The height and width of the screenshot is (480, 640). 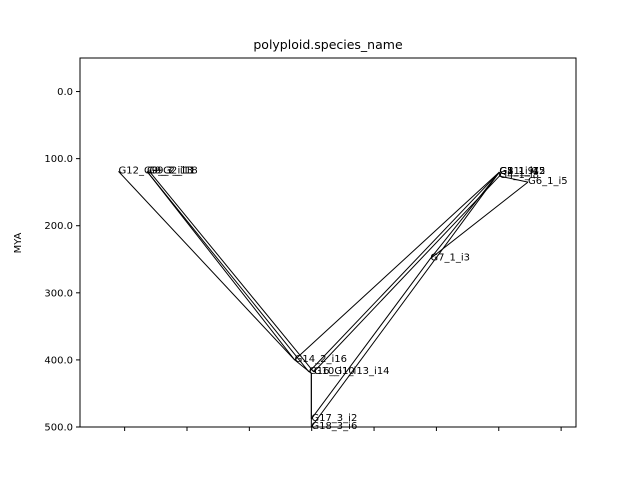 What do you see at coordinates (18, 242) in the screenshot?
I see `y-axis-label: MYA` at bounding box center [18, 242].